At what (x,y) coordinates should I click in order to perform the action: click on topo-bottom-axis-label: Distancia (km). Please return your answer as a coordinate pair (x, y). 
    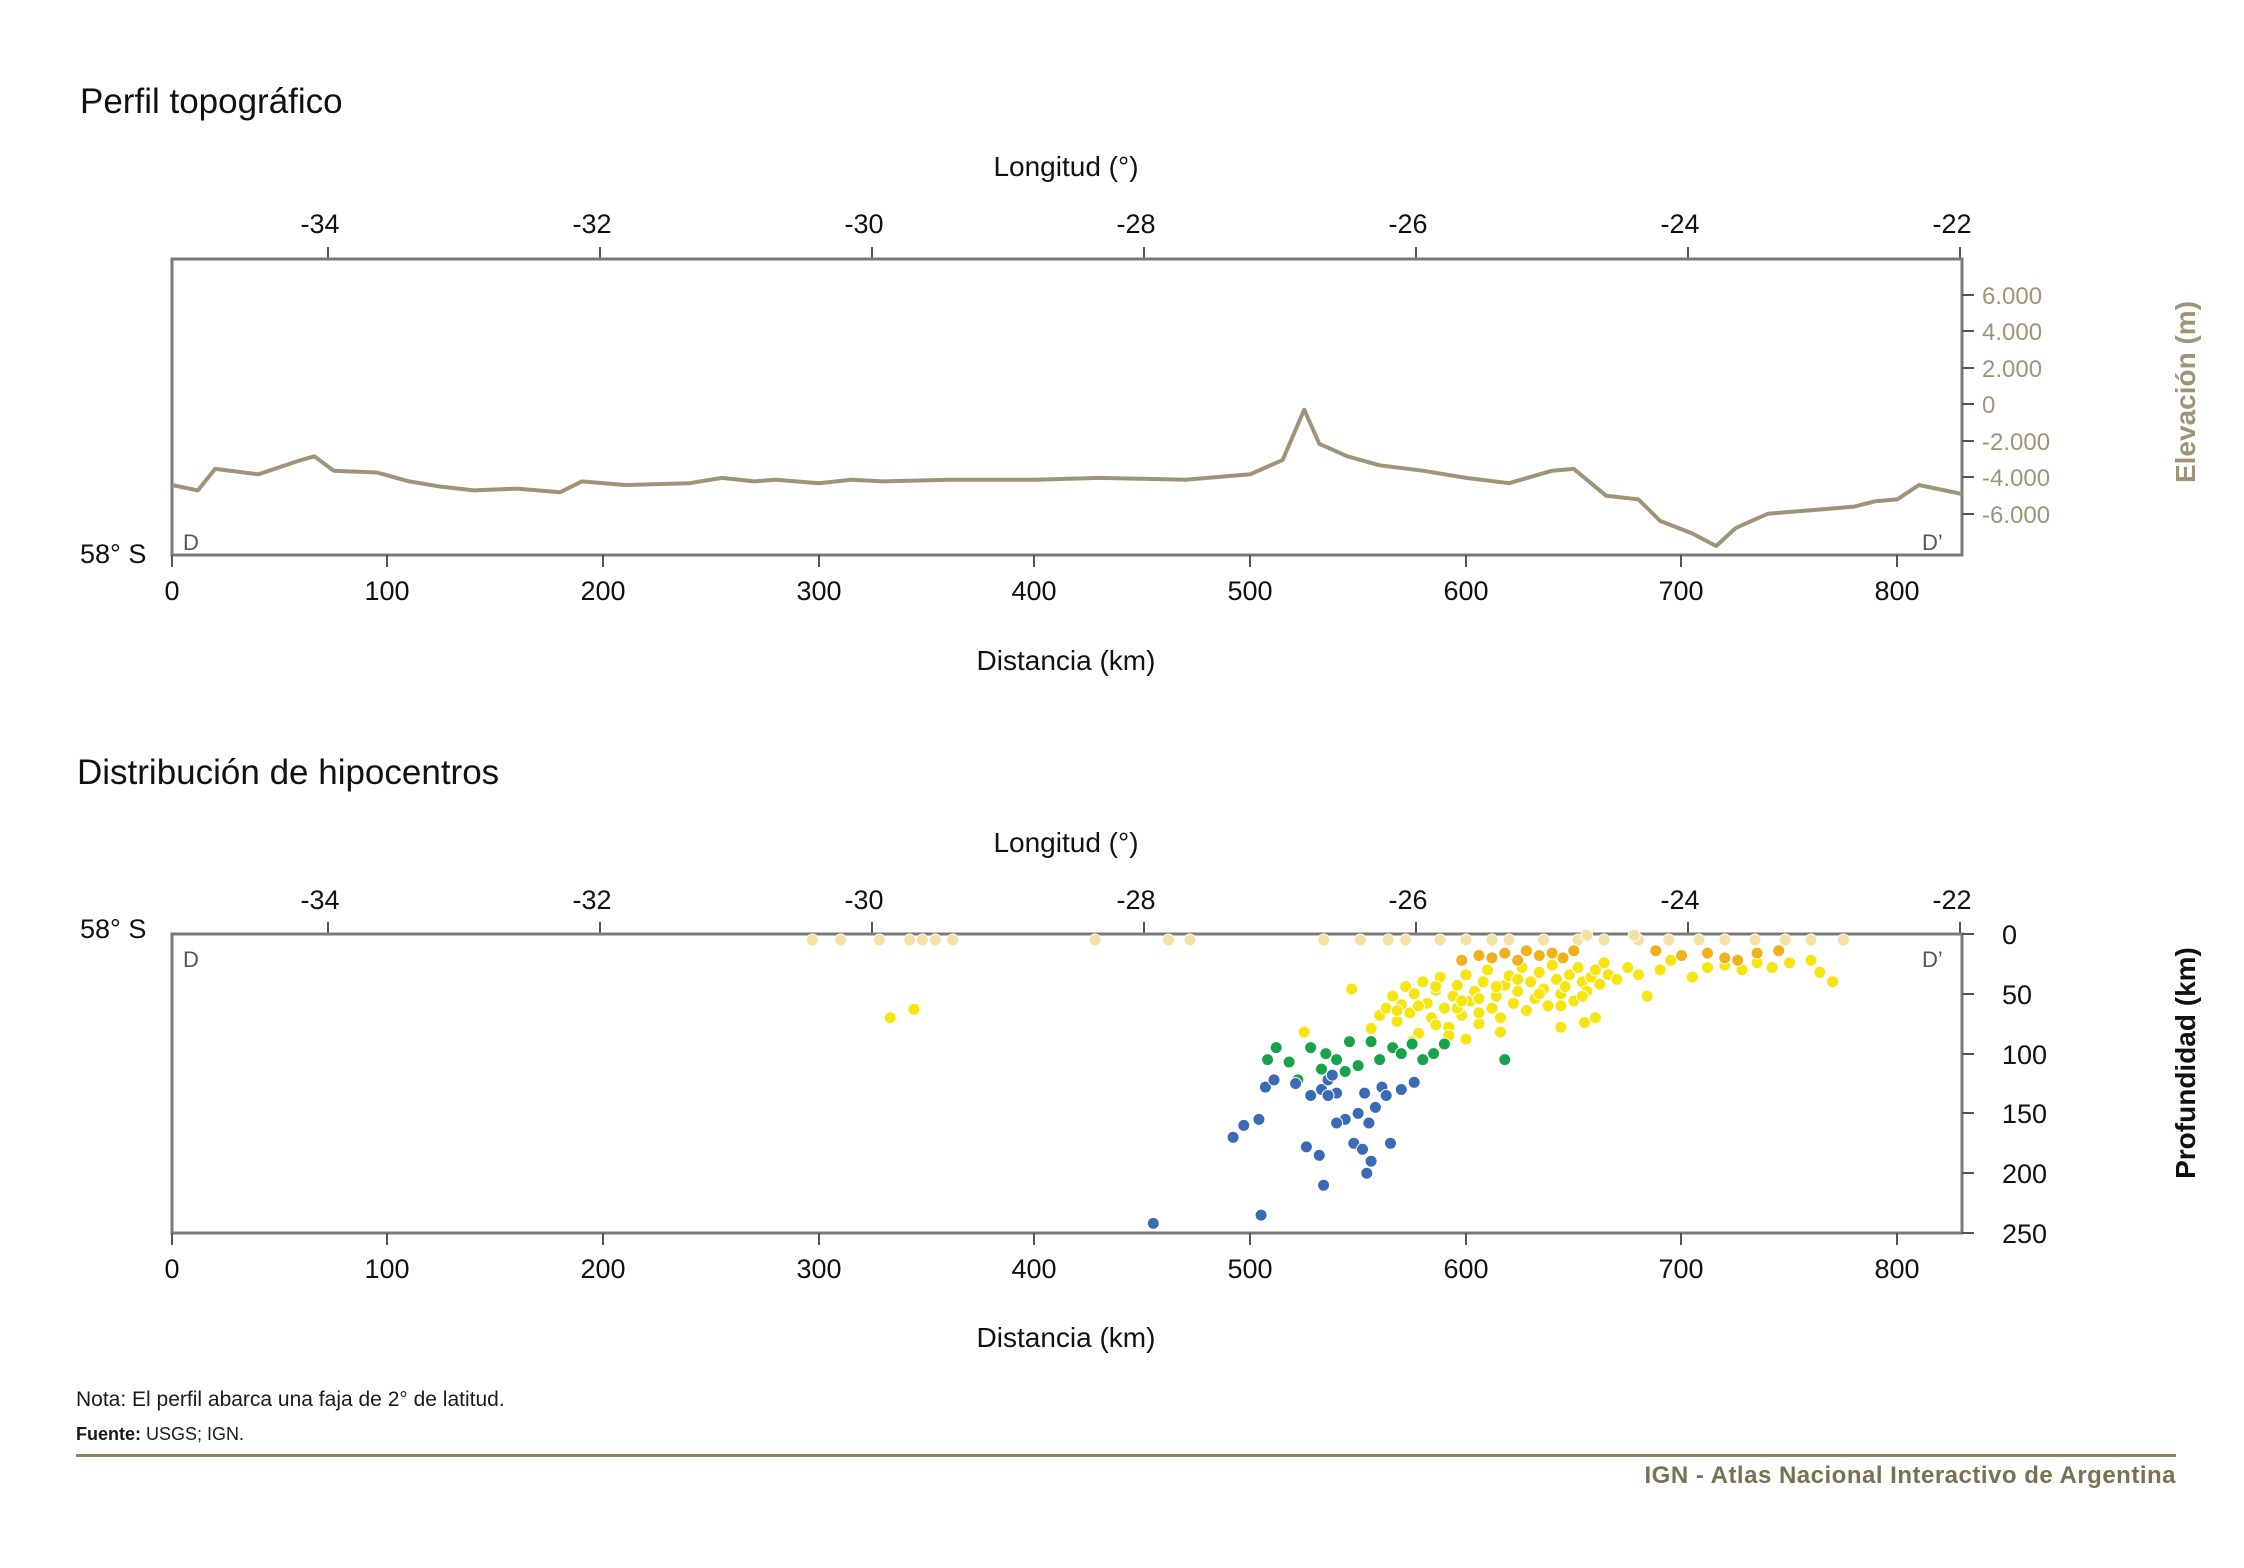
    Looking at the image, I should click on (1066, 660).